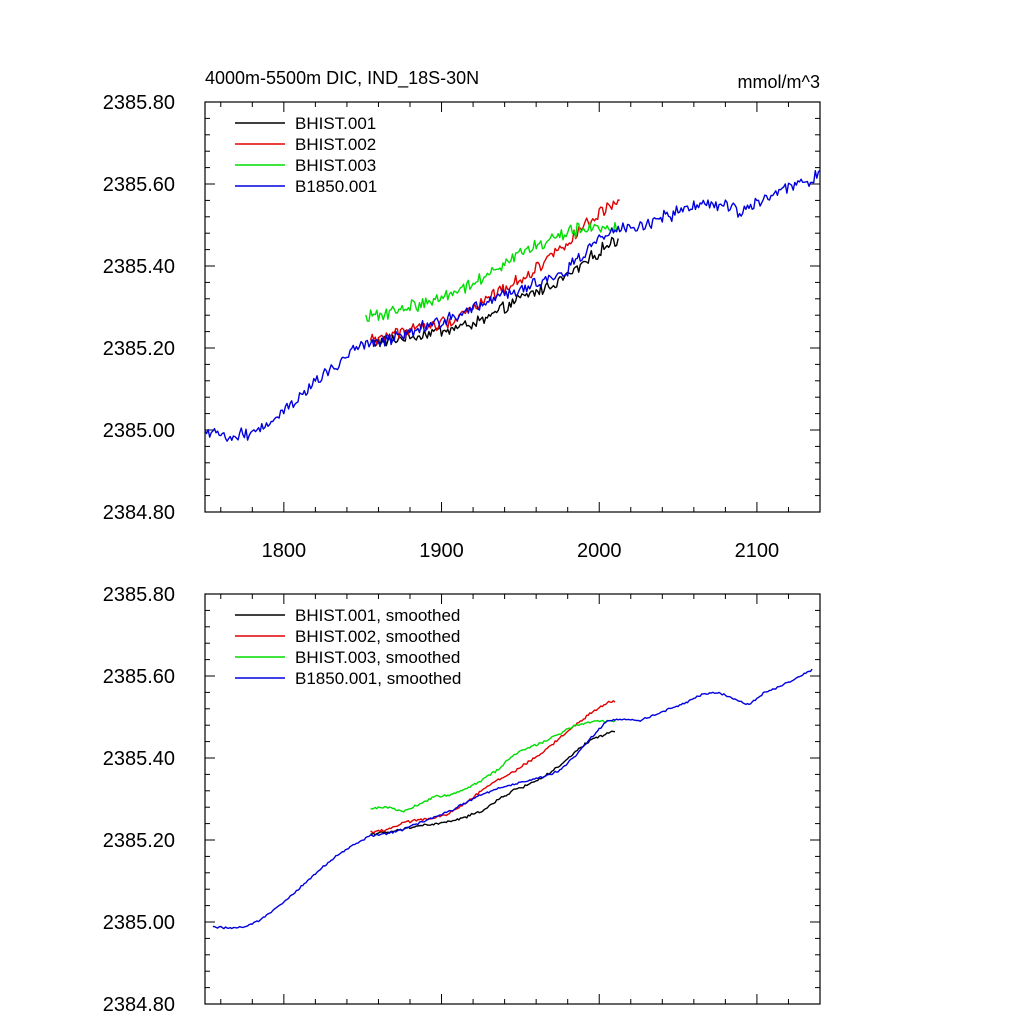 The width and height of the screenshot is (1024, 1024). I want to click on legend-label: BHIST.003, so click(335, 165).